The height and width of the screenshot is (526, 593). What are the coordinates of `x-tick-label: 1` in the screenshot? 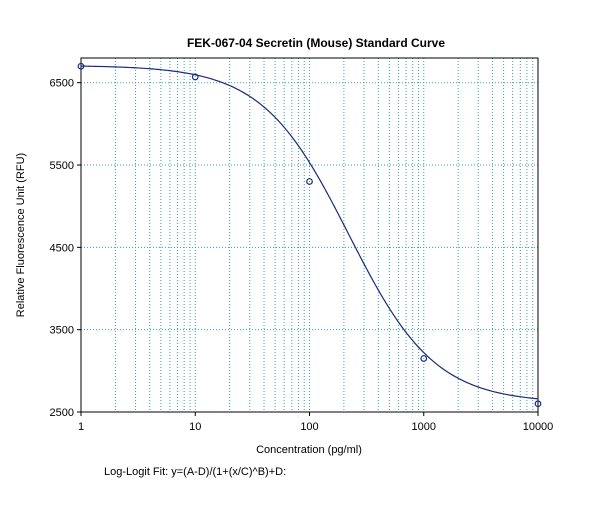 It's located at (81, 427).